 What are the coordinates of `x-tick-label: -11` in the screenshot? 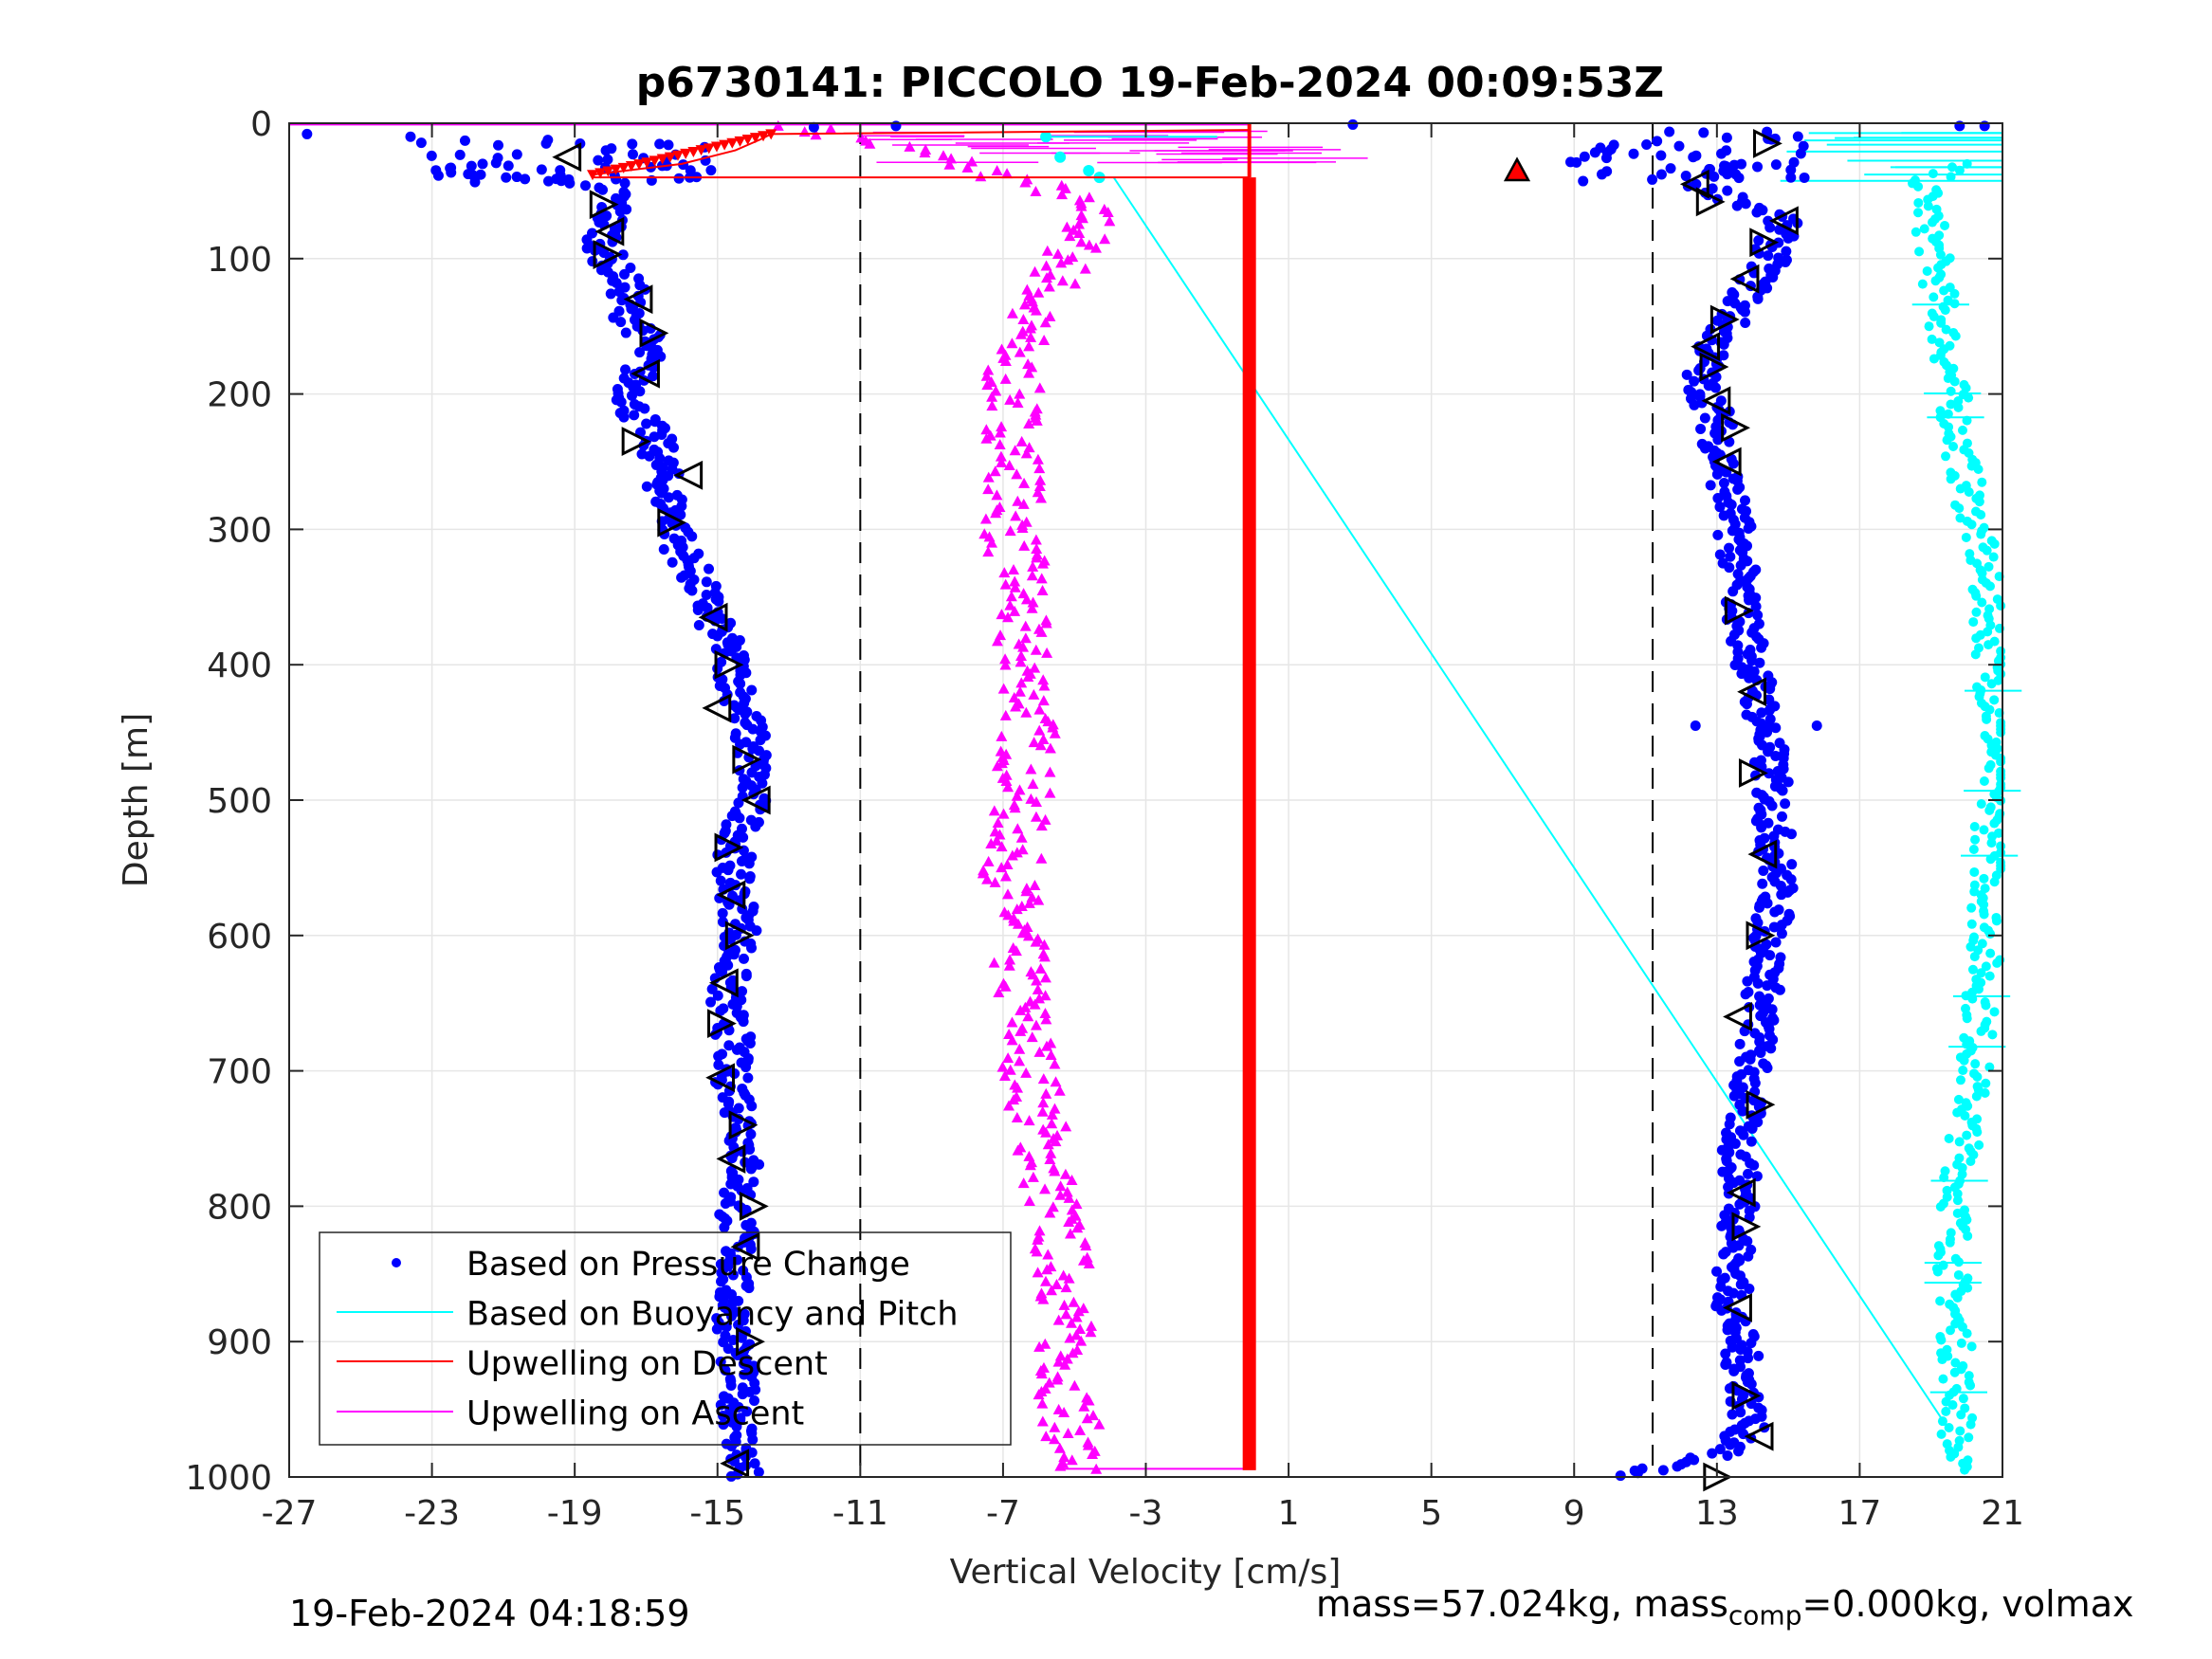 It's located at (860, 1513).